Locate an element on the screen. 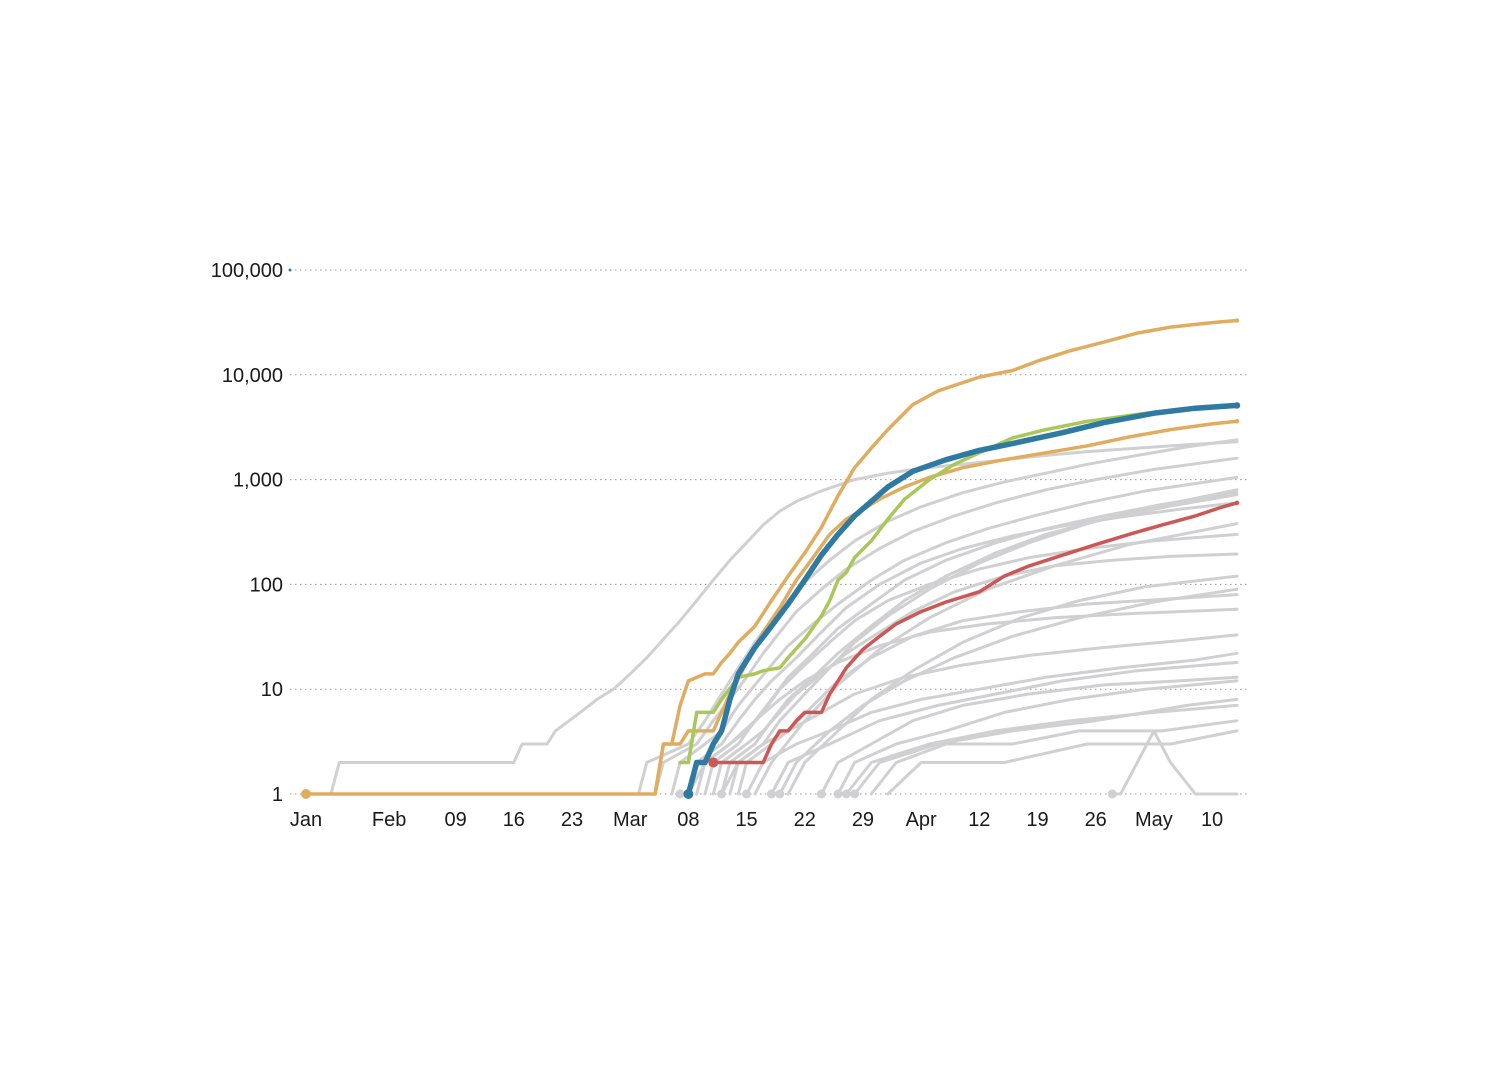 Image resolution: width=1486 pixels, height=1066 pixels. x-tick-label: 19 is located at coordinates (1037, 820).